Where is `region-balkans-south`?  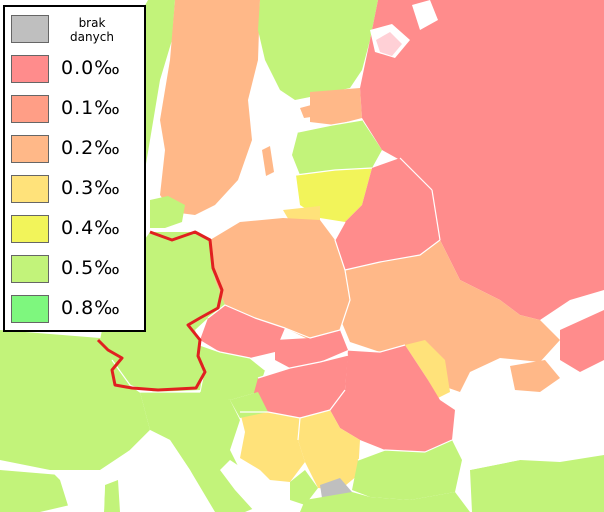
region-balkans-south is located at coordinates (385, 502).